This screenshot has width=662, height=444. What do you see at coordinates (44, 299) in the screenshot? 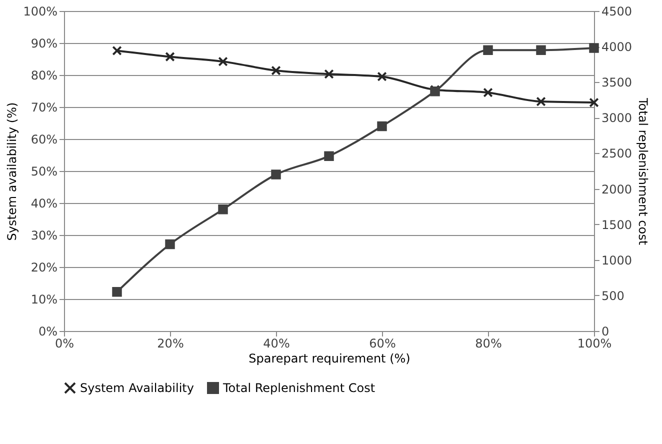
I see `y-tick-label: 10%` at bounding box center [44, 299].